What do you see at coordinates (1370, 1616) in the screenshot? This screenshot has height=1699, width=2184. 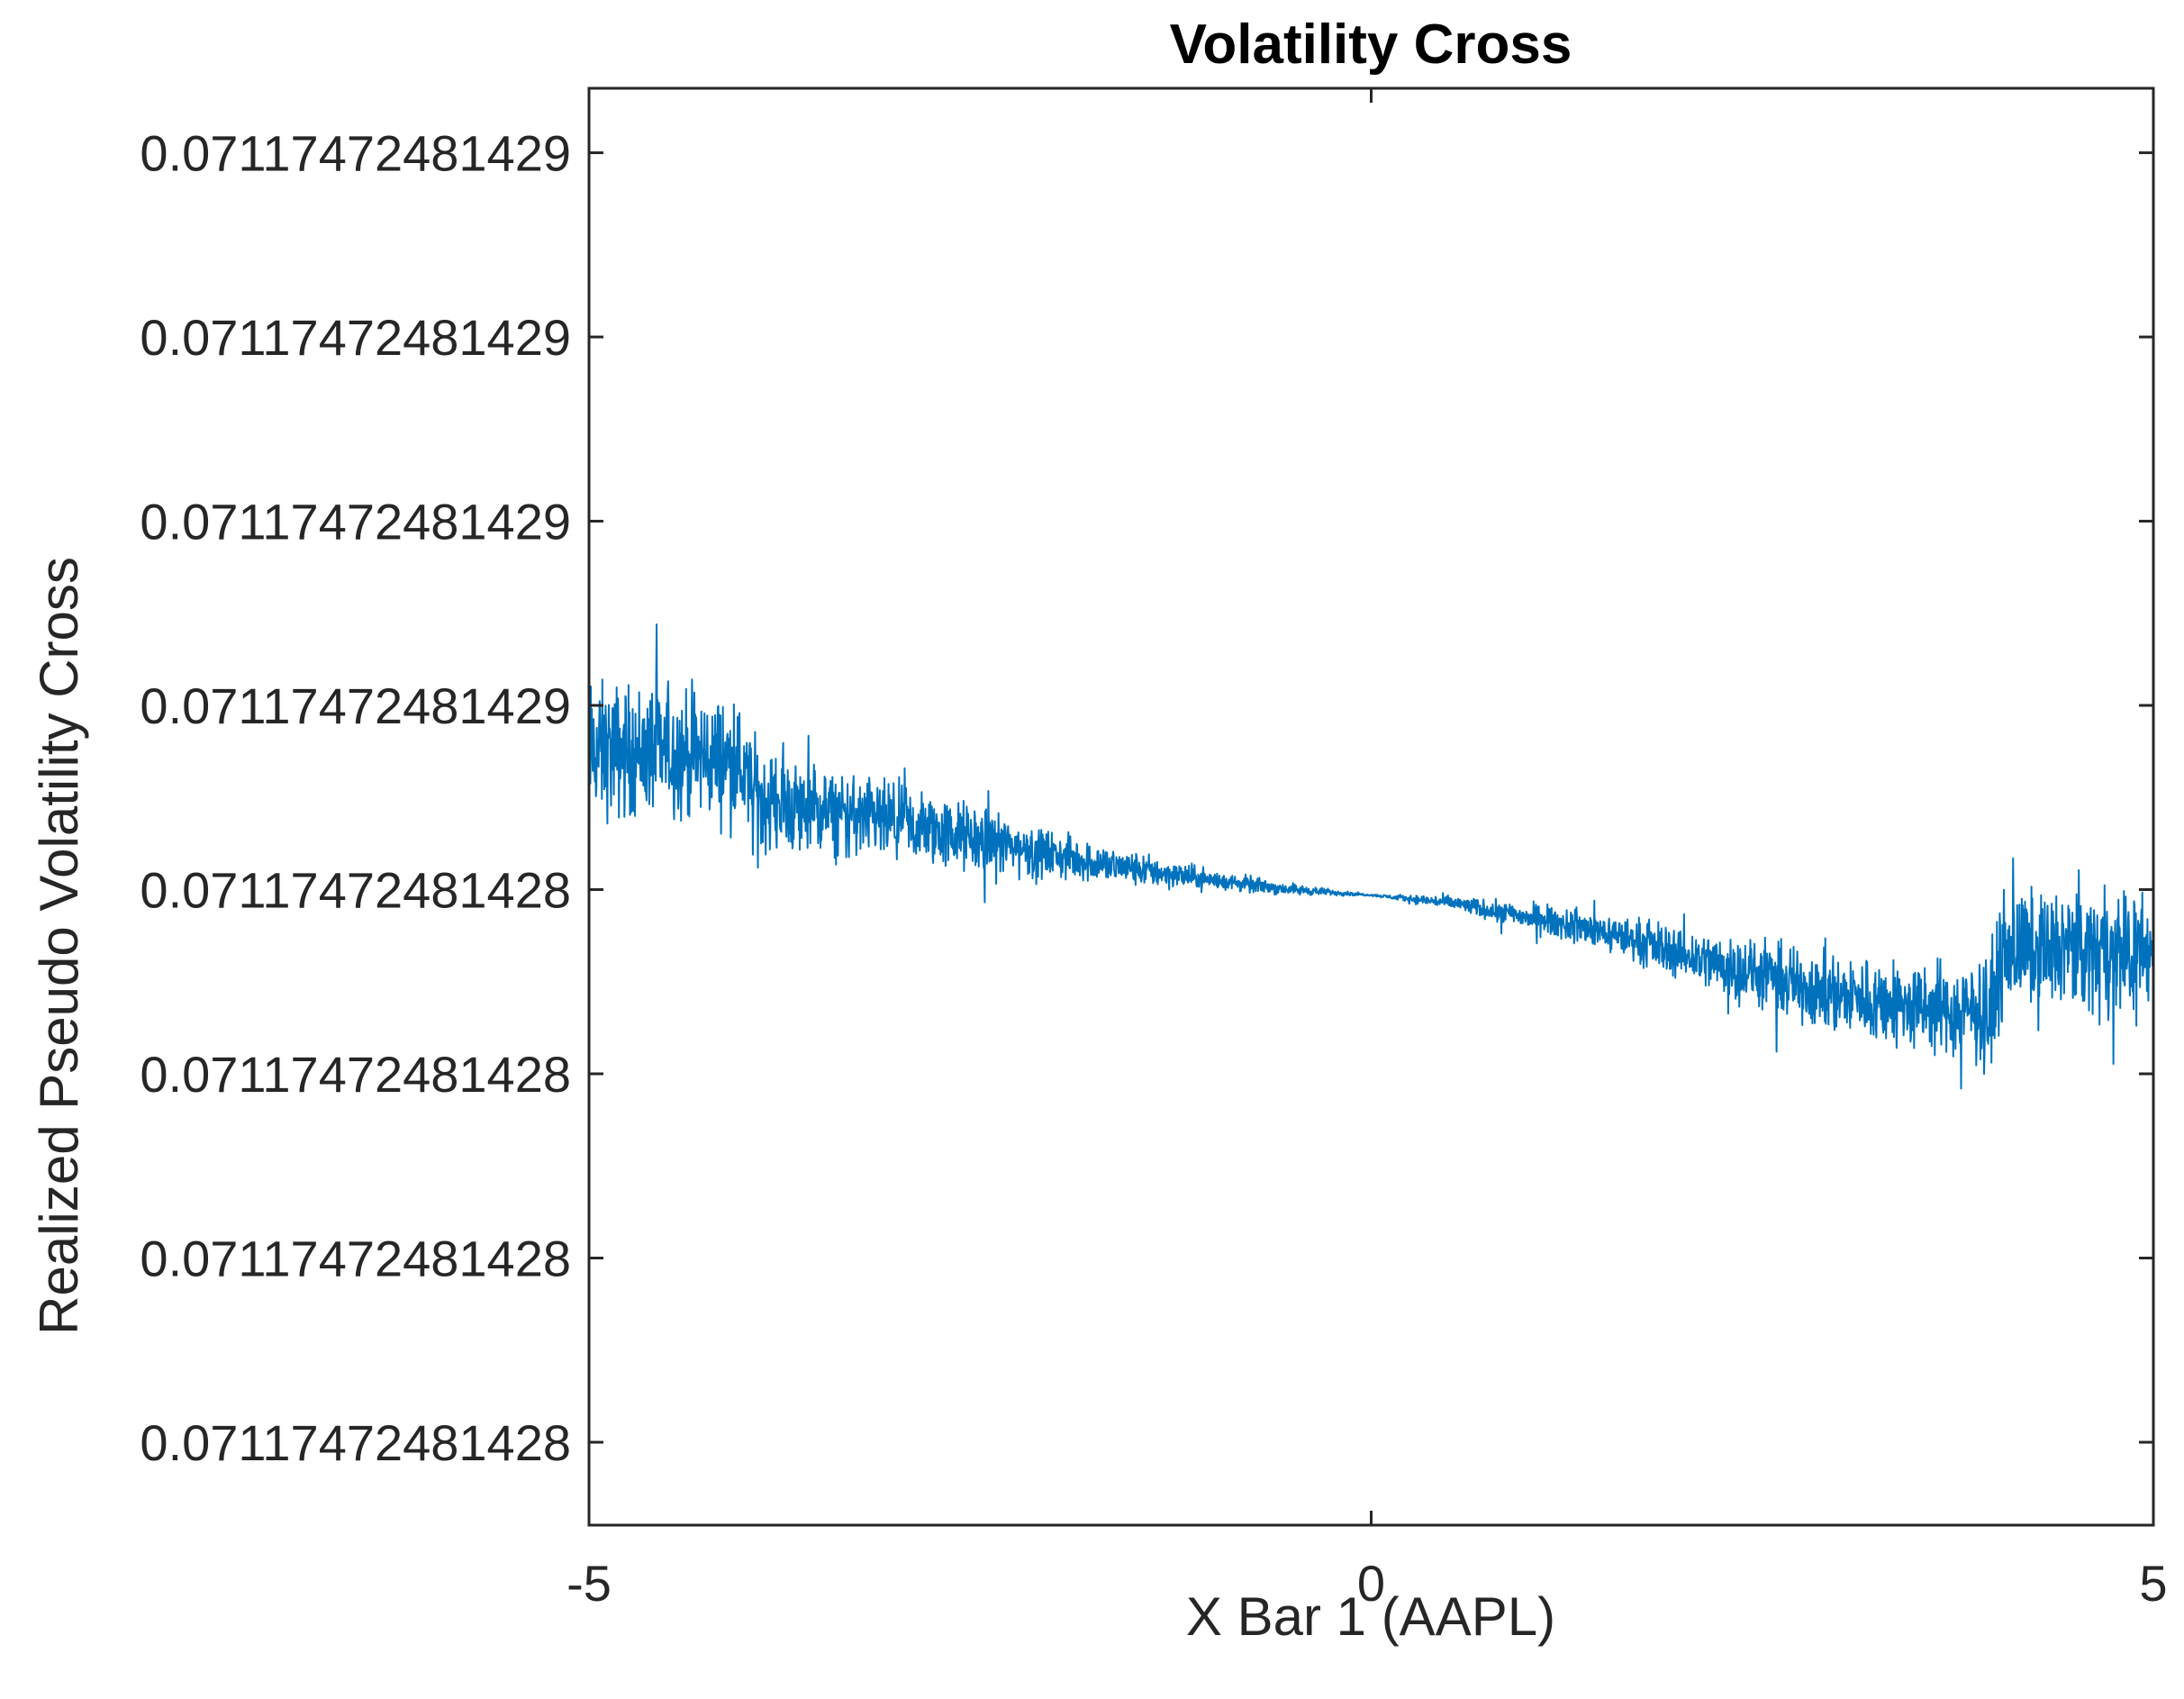 I see `x-axis-label: X Bar 1 (AAPL)` at bounding box center [1370, 1616].